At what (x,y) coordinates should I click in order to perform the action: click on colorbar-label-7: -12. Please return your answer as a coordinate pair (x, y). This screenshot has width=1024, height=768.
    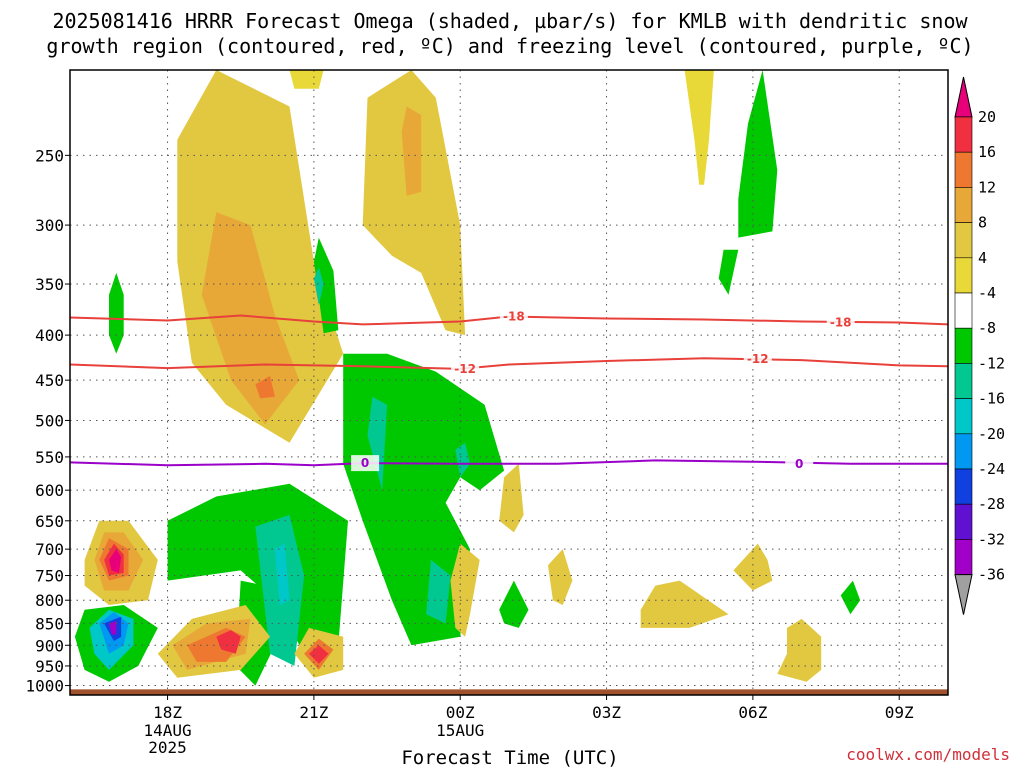
    Looking at the image, I should click on (991, 363).